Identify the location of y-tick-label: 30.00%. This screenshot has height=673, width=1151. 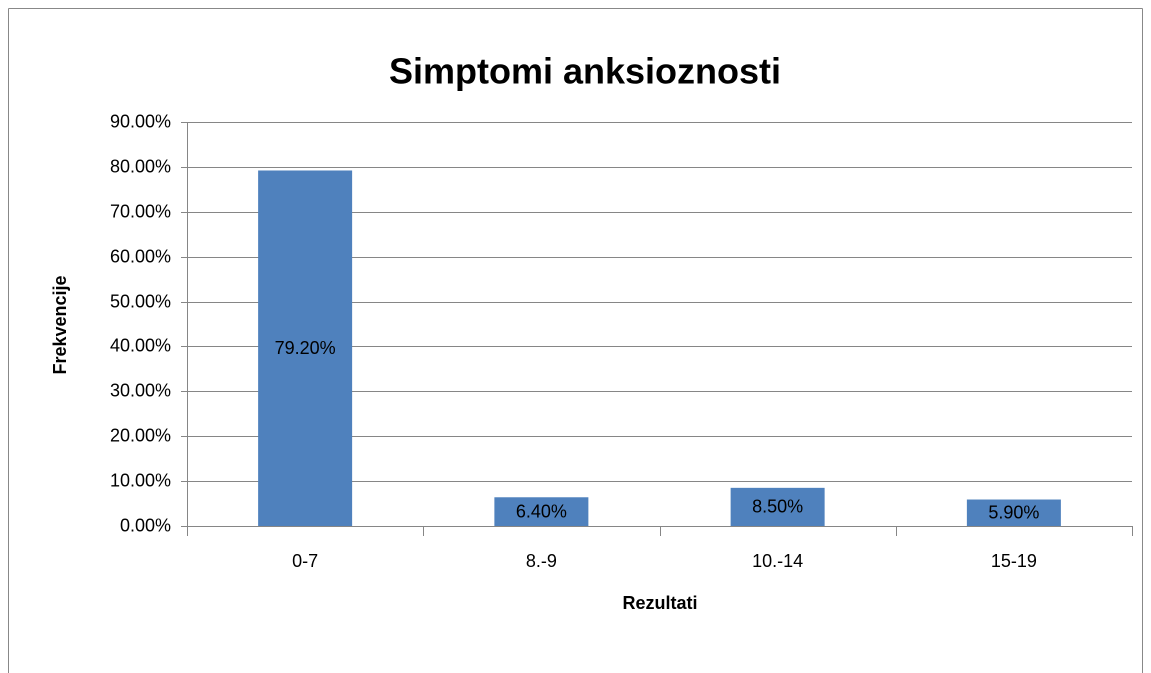
(140, 390).